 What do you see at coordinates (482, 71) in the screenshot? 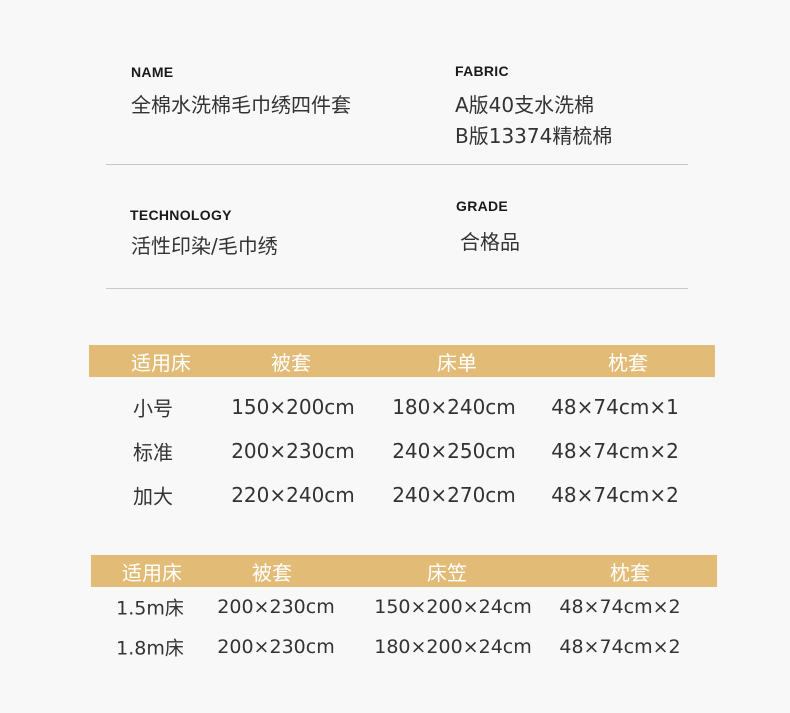
I see `fabric-label: FABRIC` at bounding box center [482, 71].